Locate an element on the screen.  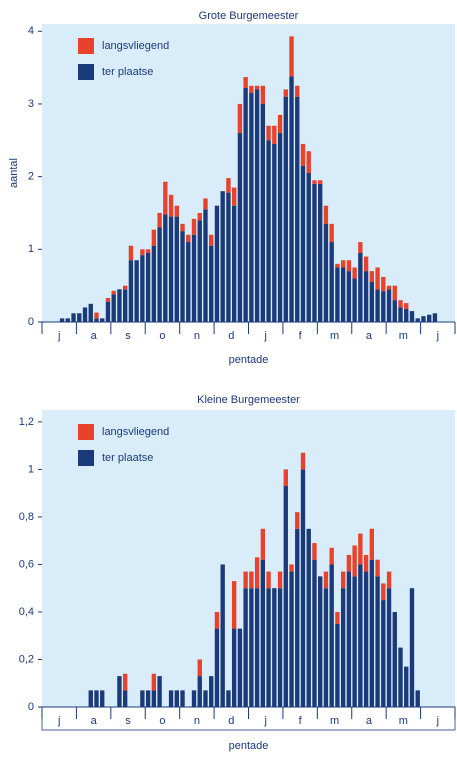
y-tick-label: 2 is located at coordinates (31, 177).